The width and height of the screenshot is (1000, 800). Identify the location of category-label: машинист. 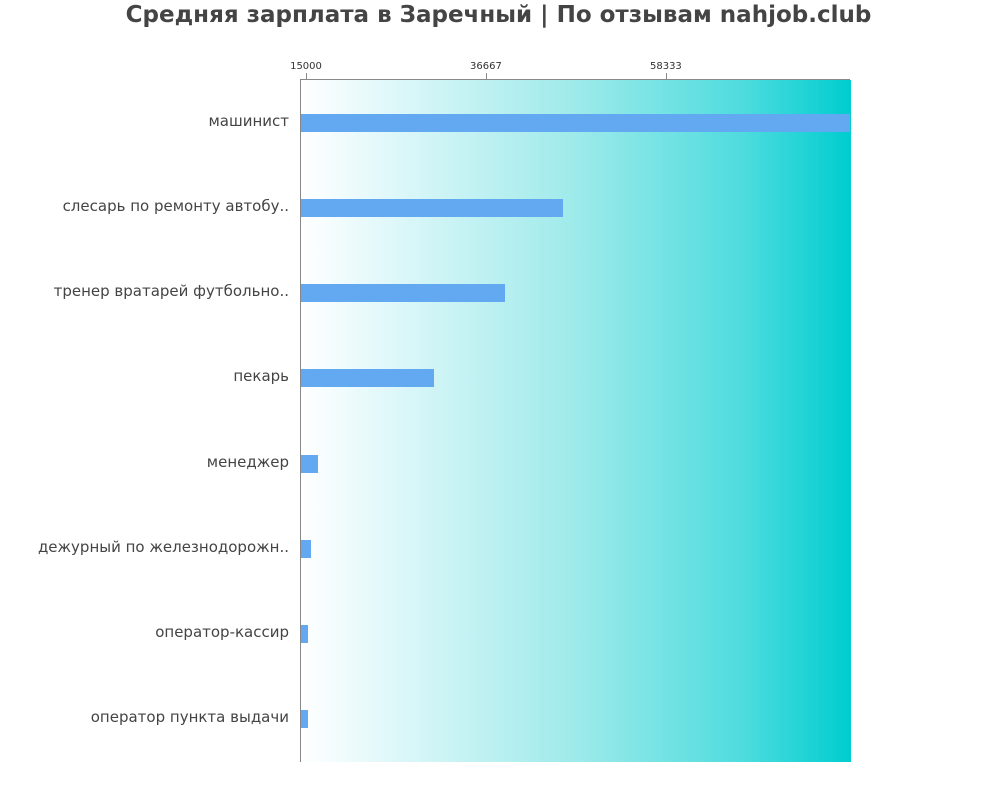
(248, 120).